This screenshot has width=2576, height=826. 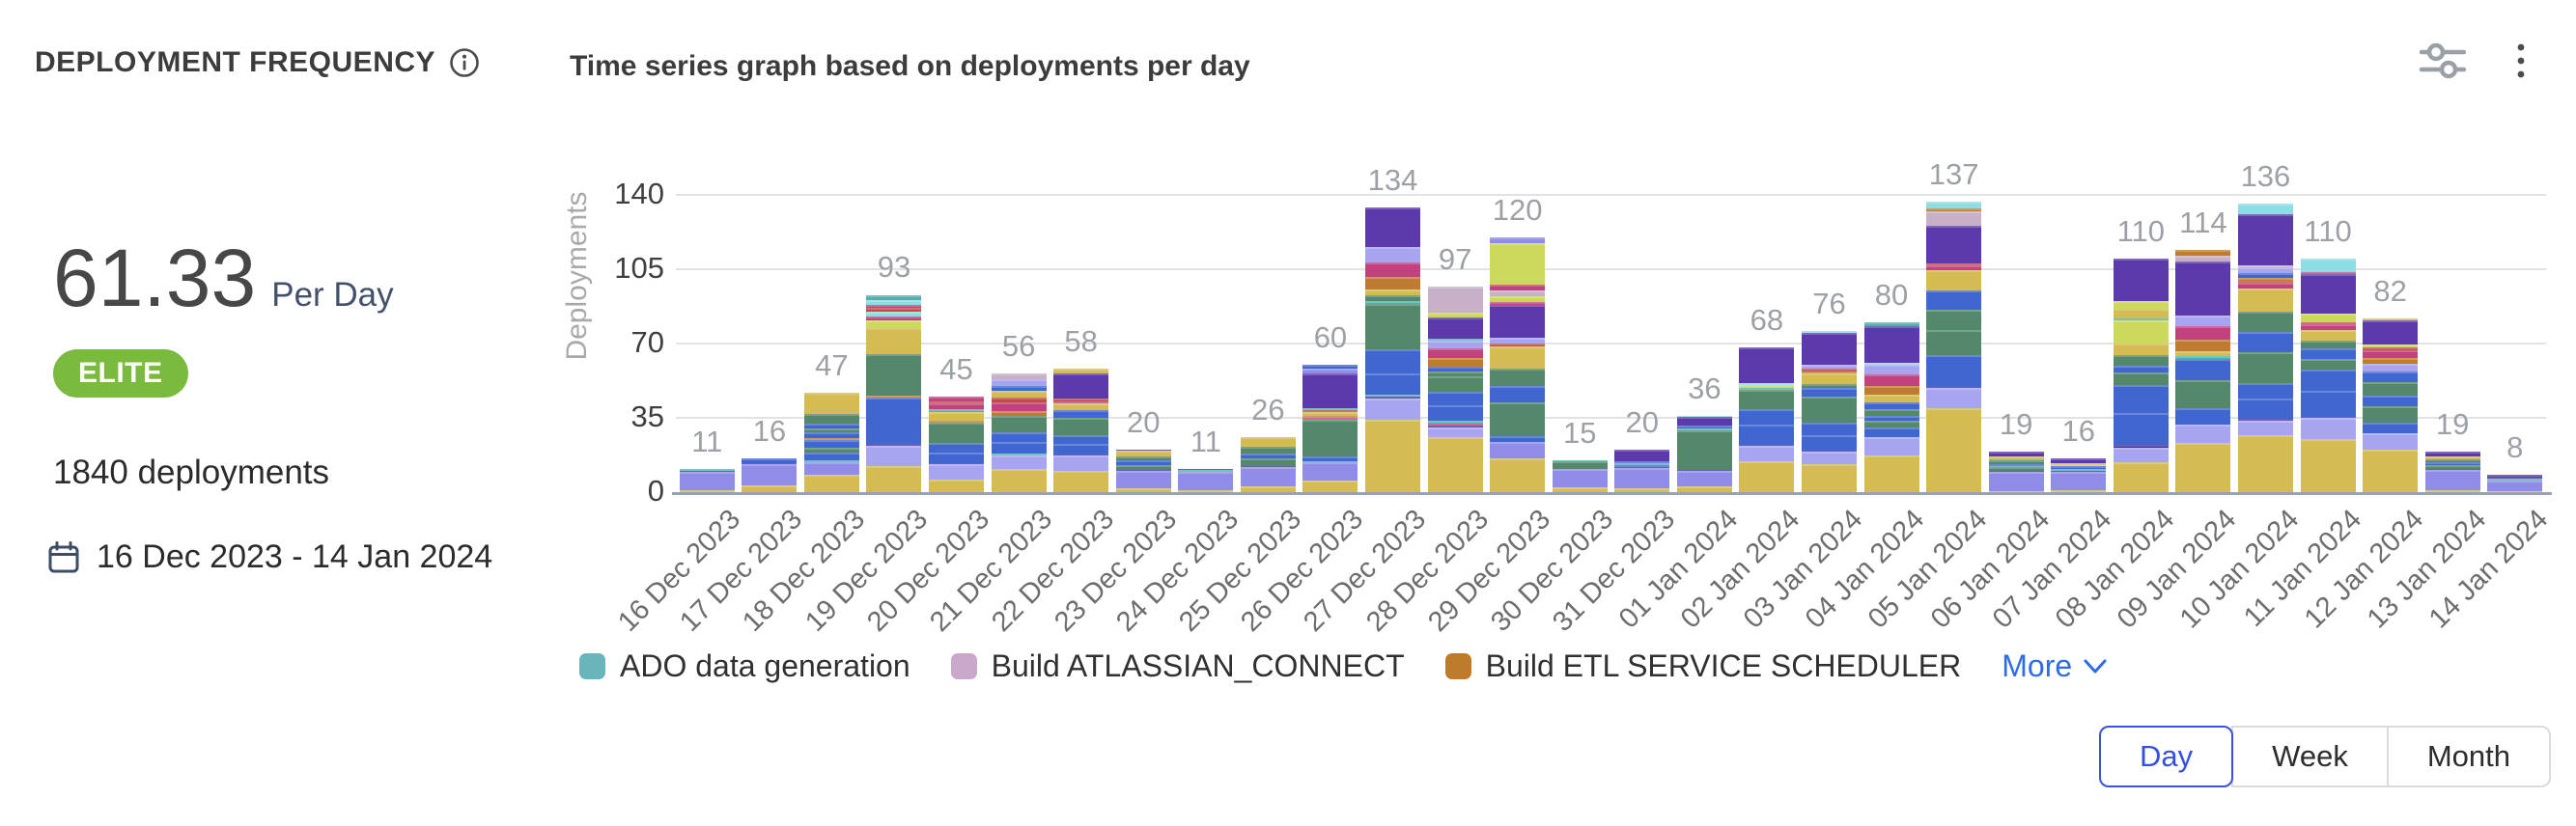 I want to click on legend-item: Build ETL SERVICE SCHEDULER, so click(x=1703, y=666).